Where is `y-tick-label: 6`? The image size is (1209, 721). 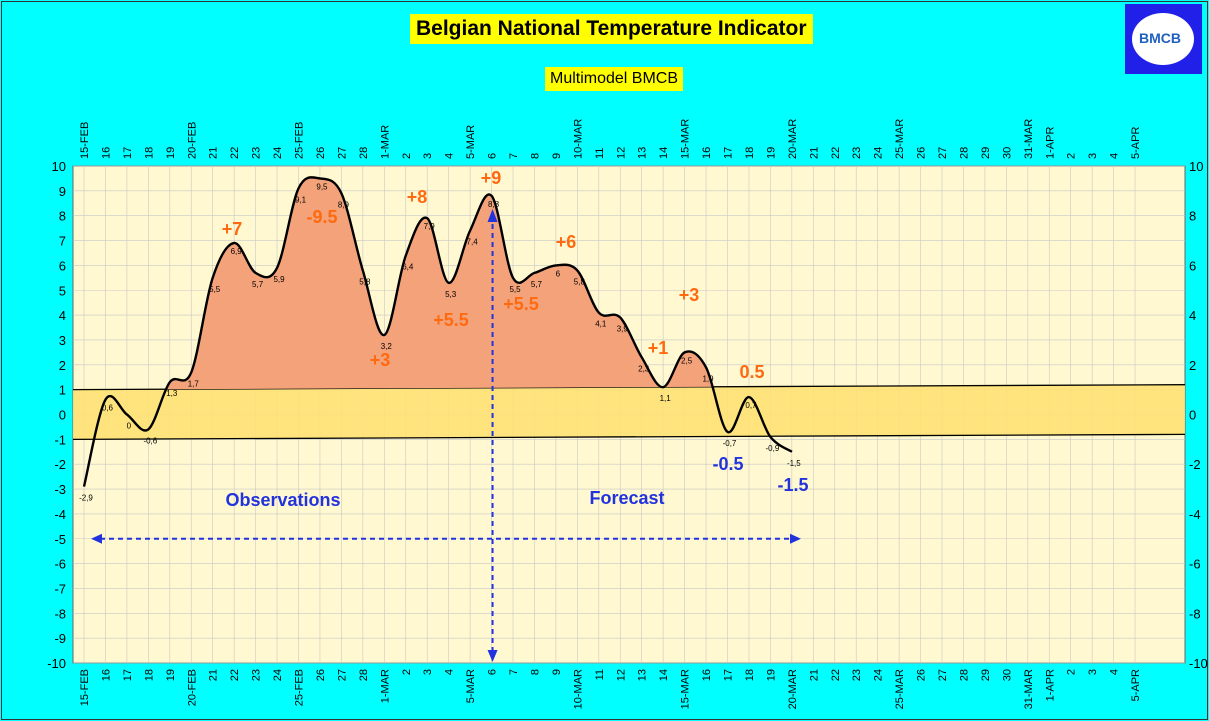
y-tick-label: 6 is located at coordinates (1192, 265).